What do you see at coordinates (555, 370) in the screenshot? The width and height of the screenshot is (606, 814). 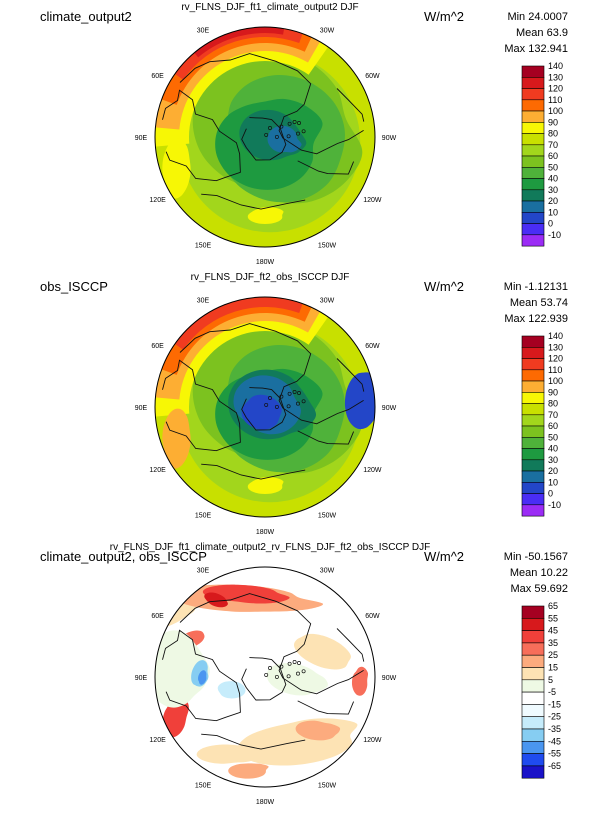 I see `colorbar-tick-label: 110` at bounding box center [555, 370].